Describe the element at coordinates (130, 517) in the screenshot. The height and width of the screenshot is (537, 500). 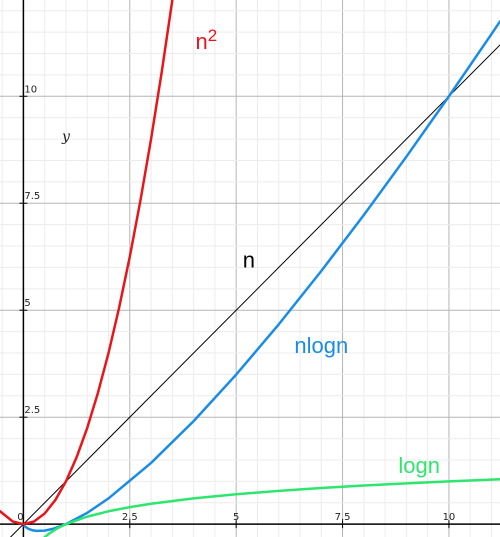
I see `x-tick-label: 2.5` at that location.